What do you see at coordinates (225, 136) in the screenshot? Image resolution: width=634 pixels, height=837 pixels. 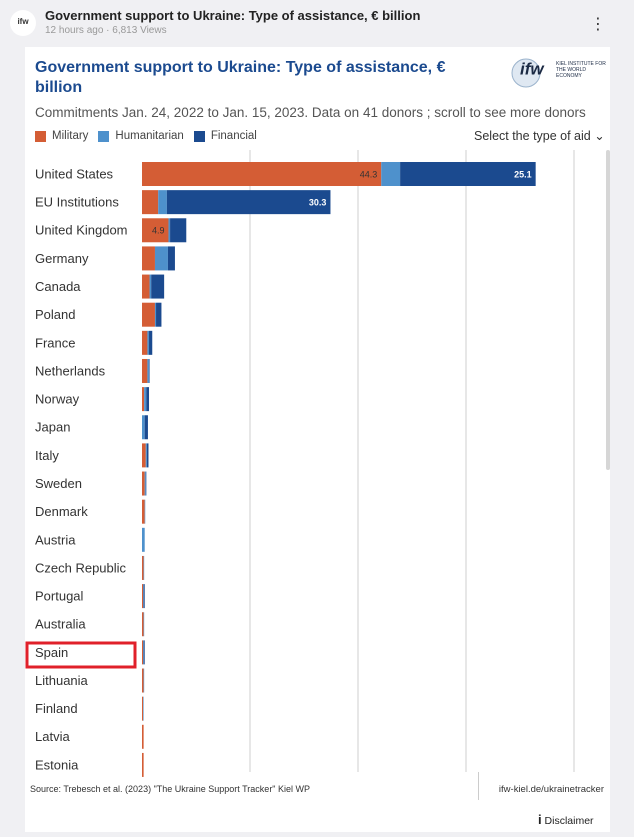 I see `legend-item: Financial` at bounding box center [225, 136].